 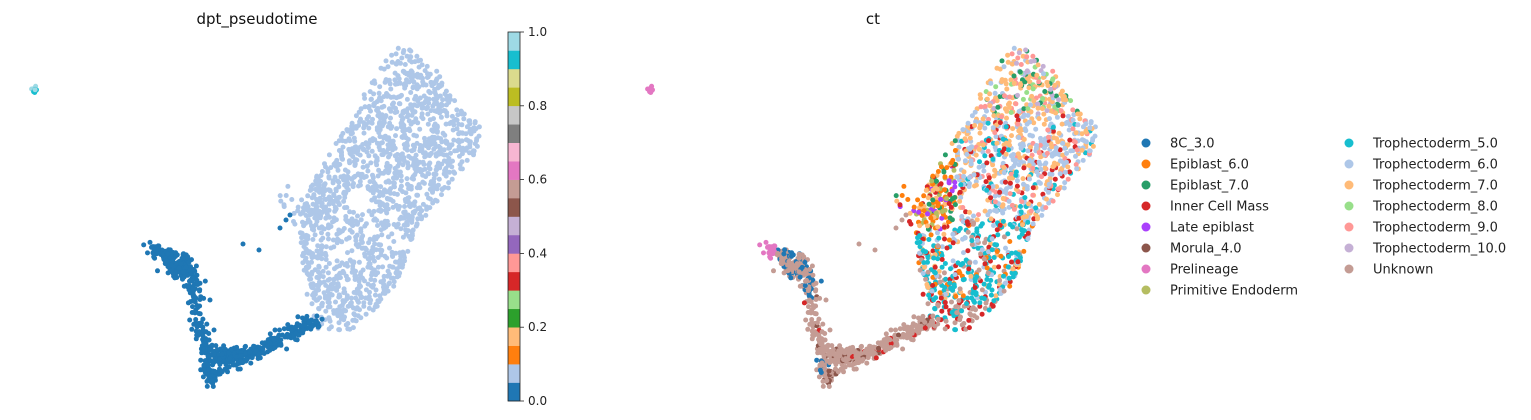 What do you see at coordinates (537, 106) in the screenshot?
I see `colorbar-tick-label: 0.8` at bounding box center [537, 106].